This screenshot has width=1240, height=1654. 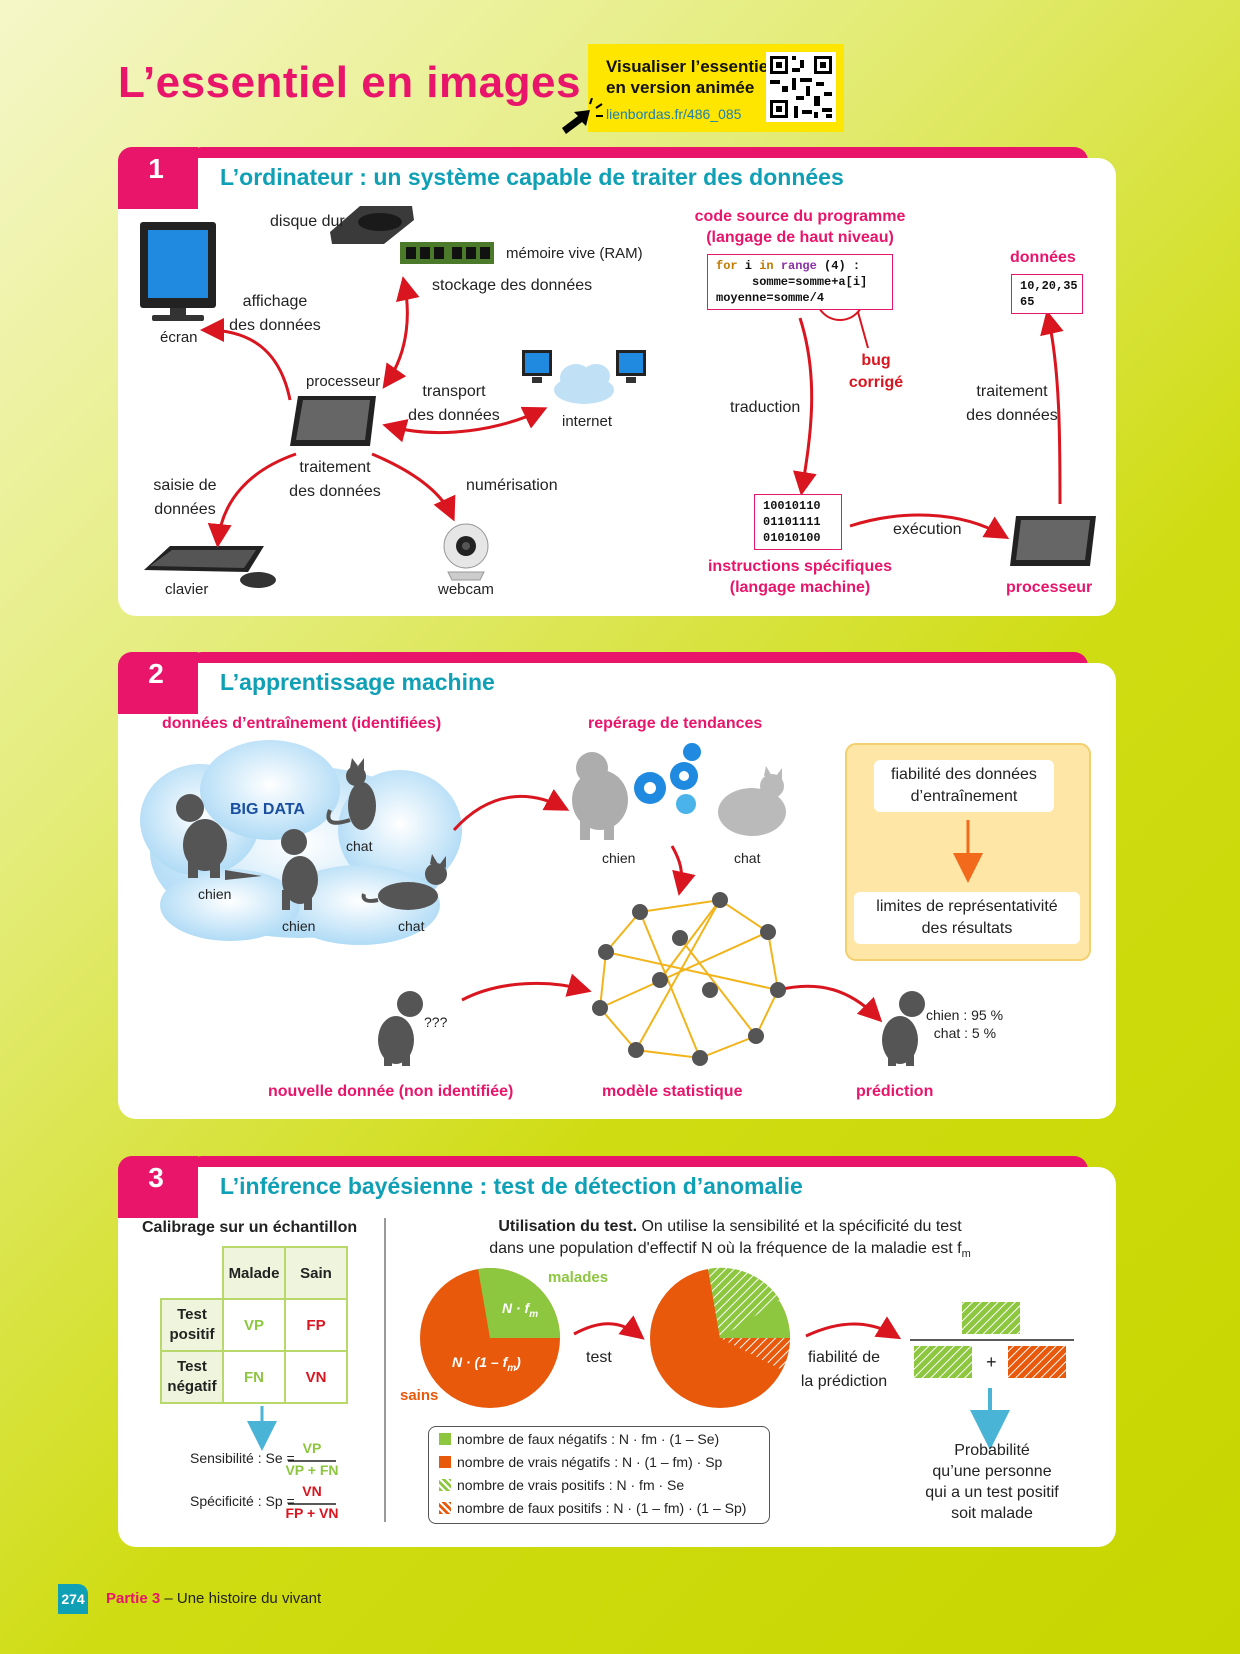 I want to click on section3-number-tab: 3, so click(x=158, y=1187).